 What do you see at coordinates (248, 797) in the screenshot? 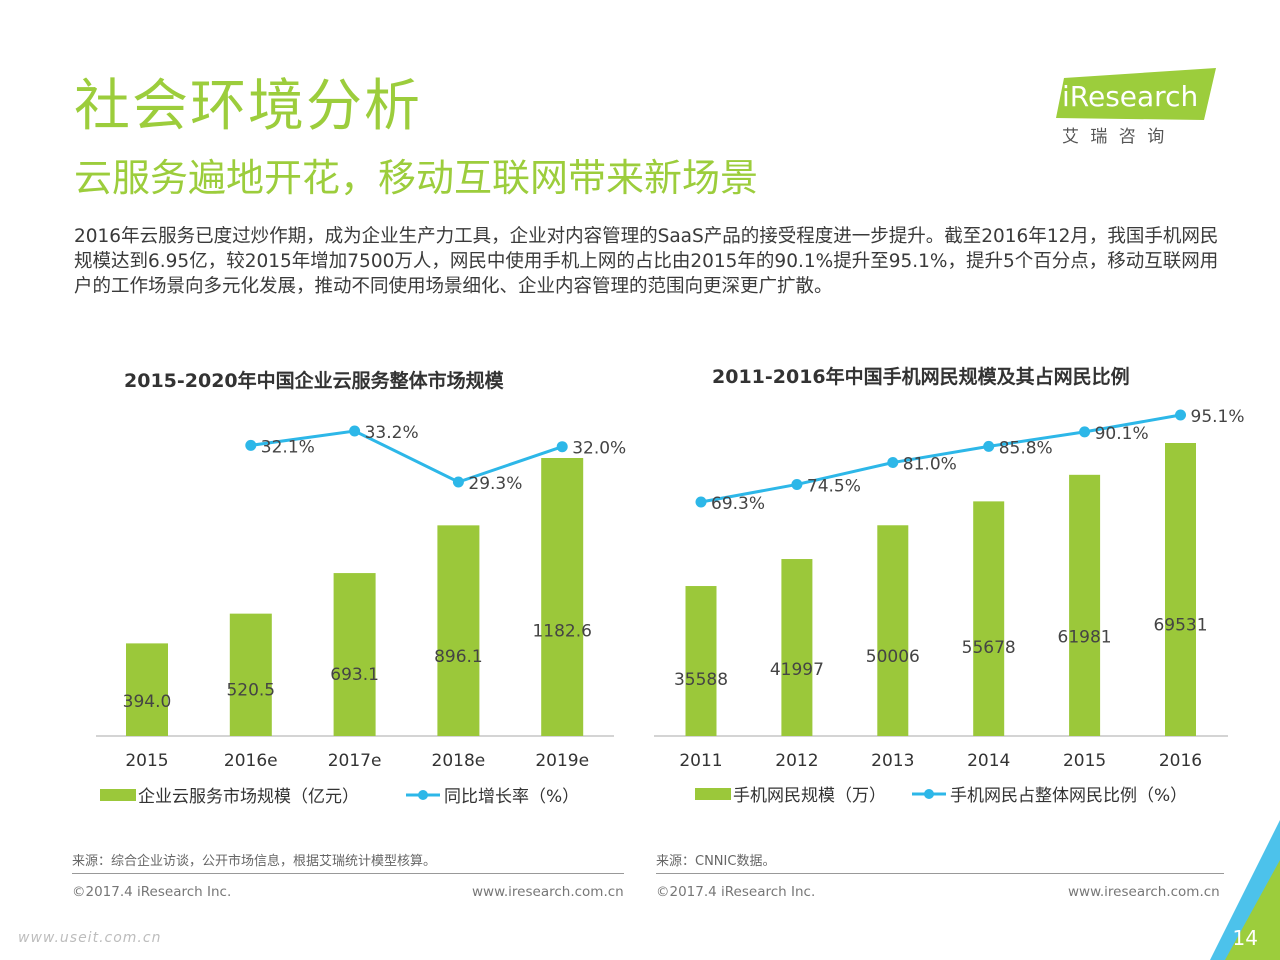
I see `chart1-legend-bar-label: 企业云服务市场规模（亿元）` at bounding box center [248, 797].